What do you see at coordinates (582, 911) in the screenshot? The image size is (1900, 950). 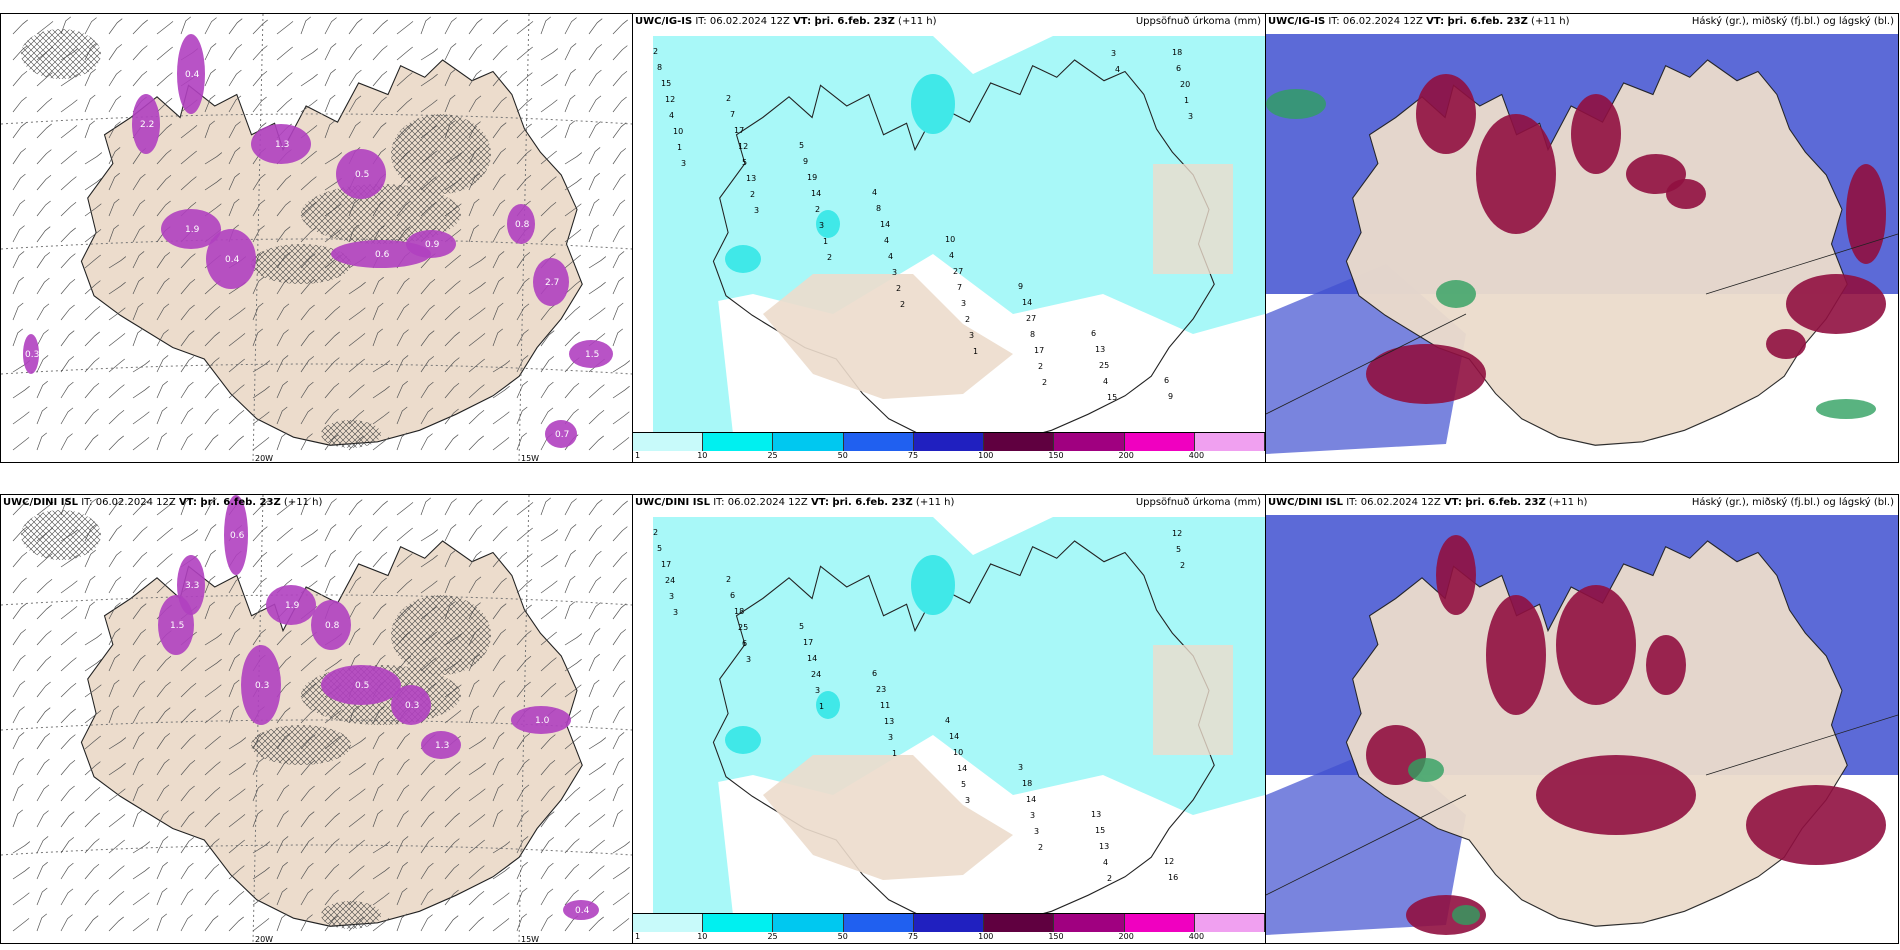 I see `precip-value-label: 0.4` at bounding box center [582, 911].